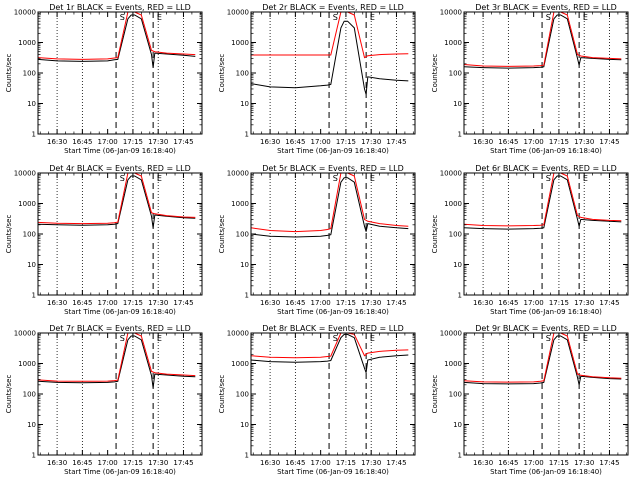 This screenshot has width=640, height=480. What do you see at coordinates (333, 328) in the screenshot?
I see `panel-title: Det 8r BLACK = Events, RED = LLD` at bounding box center [333, 328].